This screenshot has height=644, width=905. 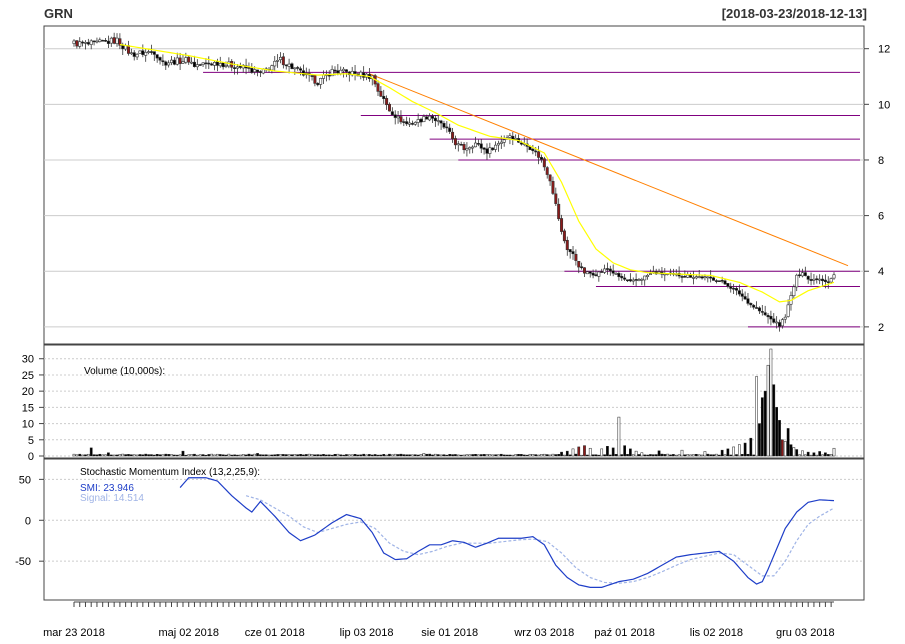 I want to click on signal-line, so click(x=540, y=539).